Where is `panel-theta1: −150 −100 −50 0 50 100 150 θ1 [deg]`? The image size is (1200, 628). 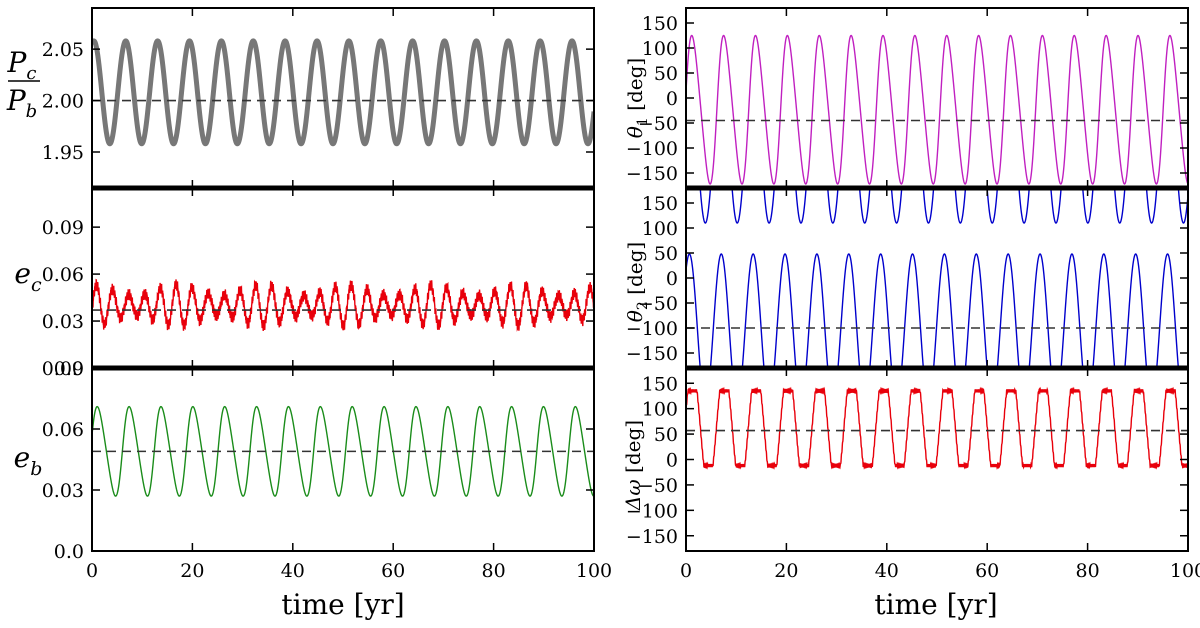
panel-theta1: −150 −100 −50 0 50 100 150 θ1 [deg] is located at coordinates (906, 98).